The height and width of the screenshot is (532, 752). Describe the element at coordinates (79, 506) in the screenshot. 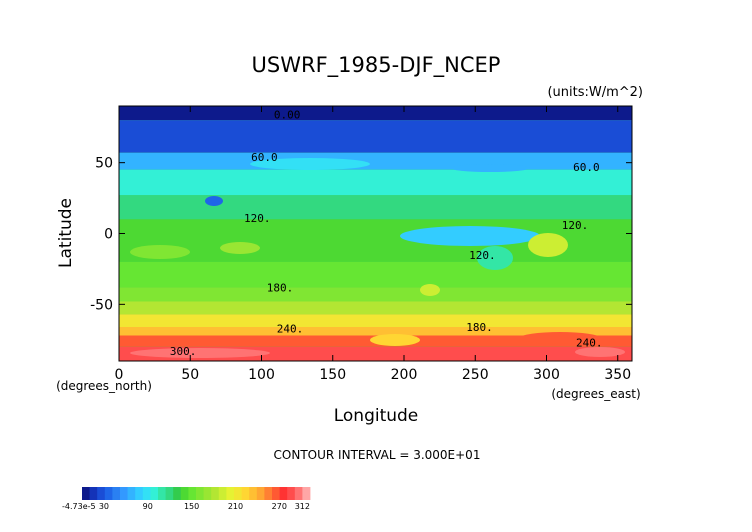

I see `colorbar-label: -4.73e-5` at that location.